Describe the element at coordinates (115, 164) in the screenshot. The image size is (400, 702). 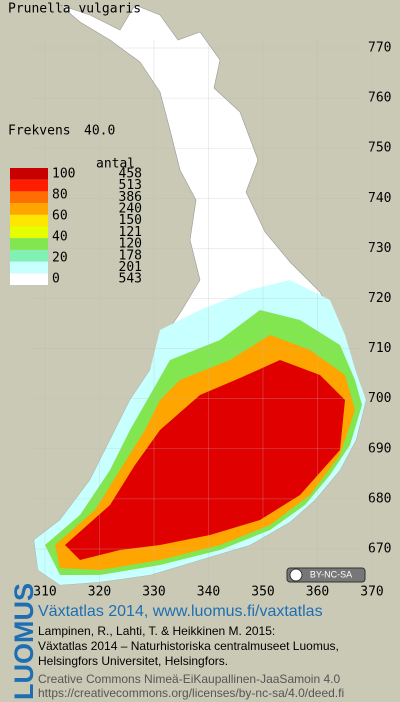
I see `legend-header: antal` at that location.